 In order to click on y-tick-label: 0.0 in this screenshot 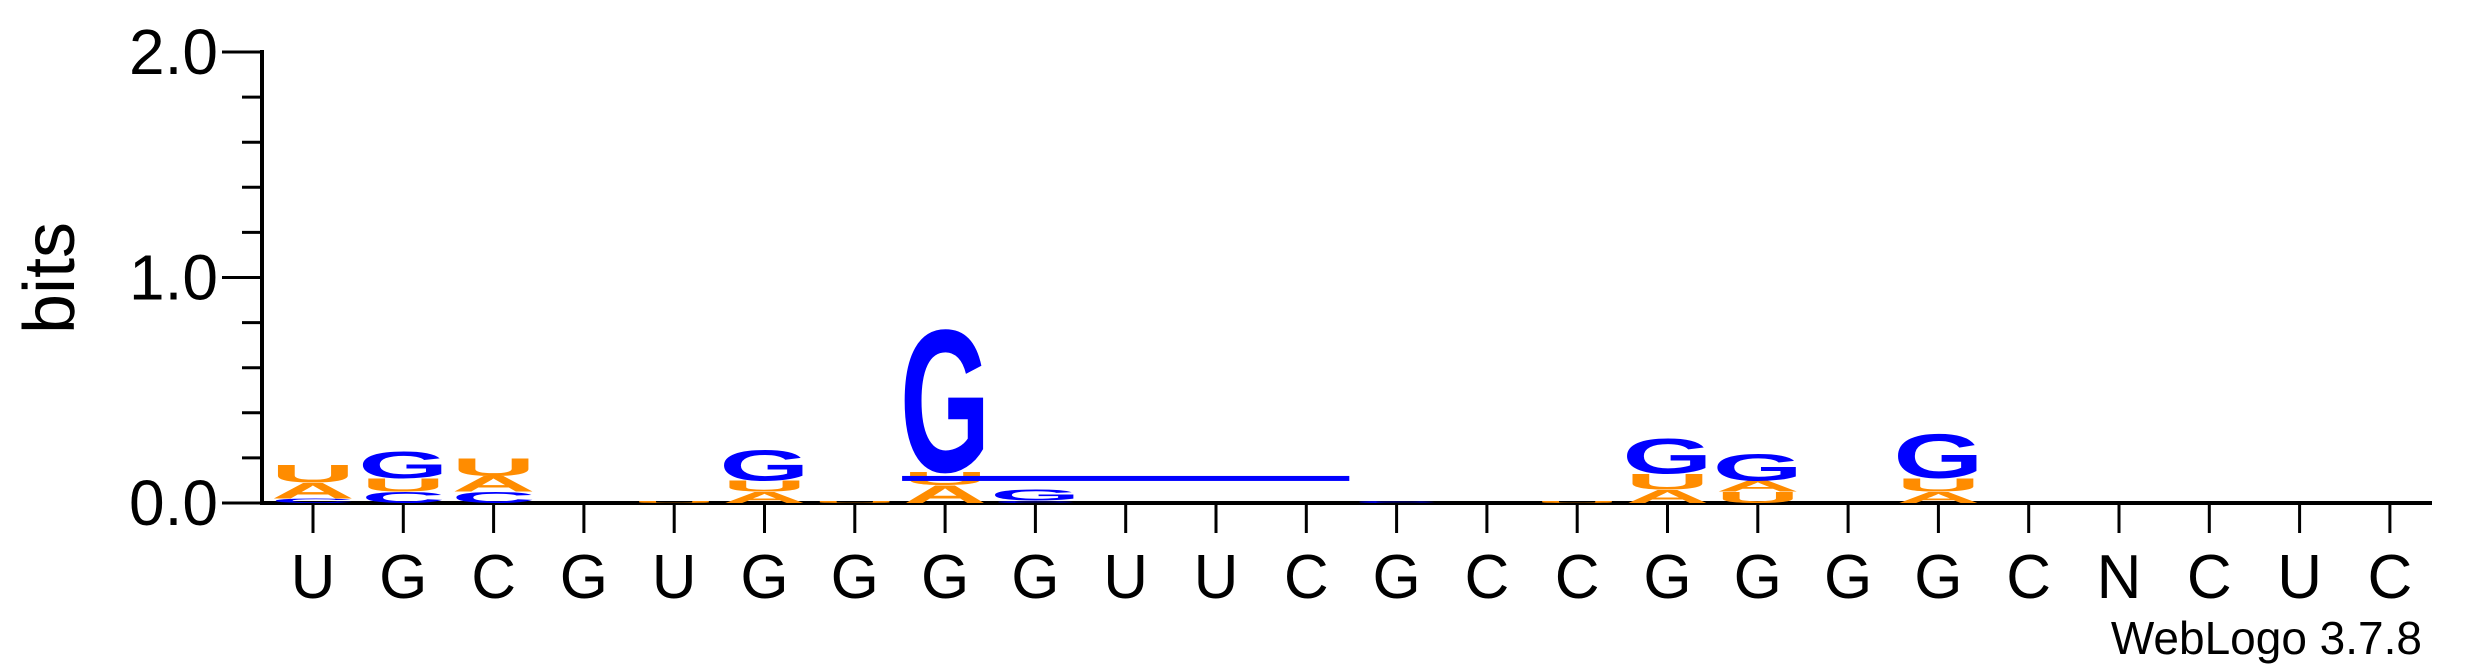, I will do `click(173, 503)`.